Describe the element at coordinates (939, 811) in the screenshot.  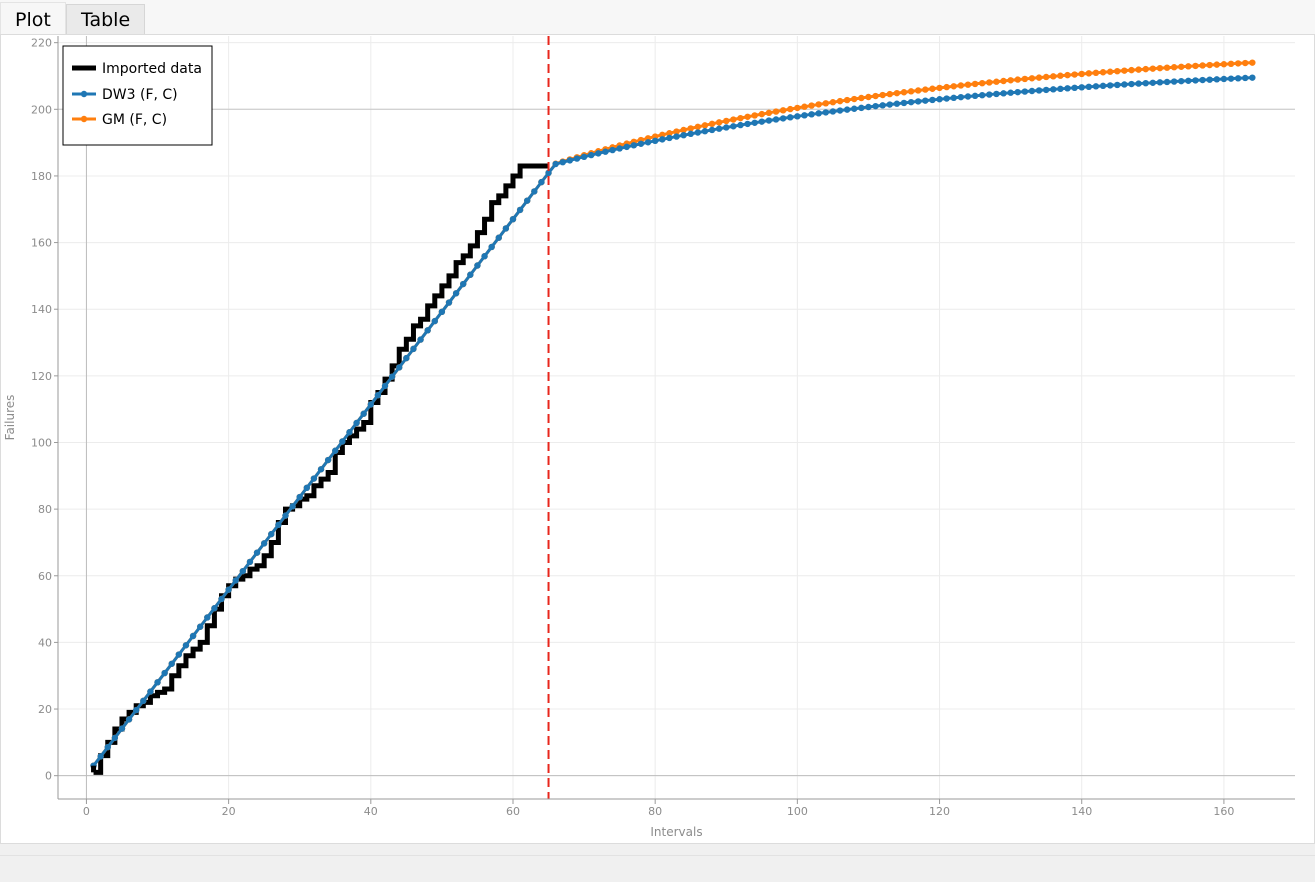
I see `x-tick-label: 120` at that location.